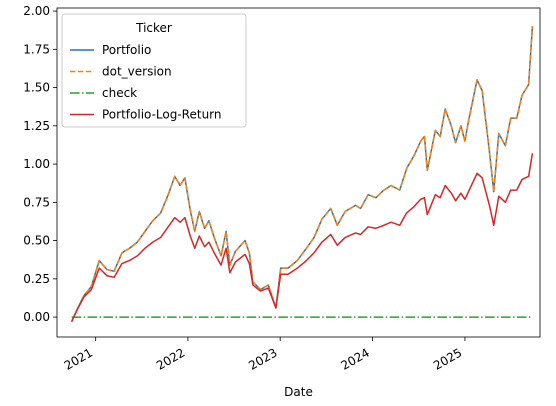 The width and height of the screenshot is (556, 406). What do you see at coordinates (36, 88) in the screenshot?
I see `y-tick-label: 1.50` at bounding box center [36, 88].